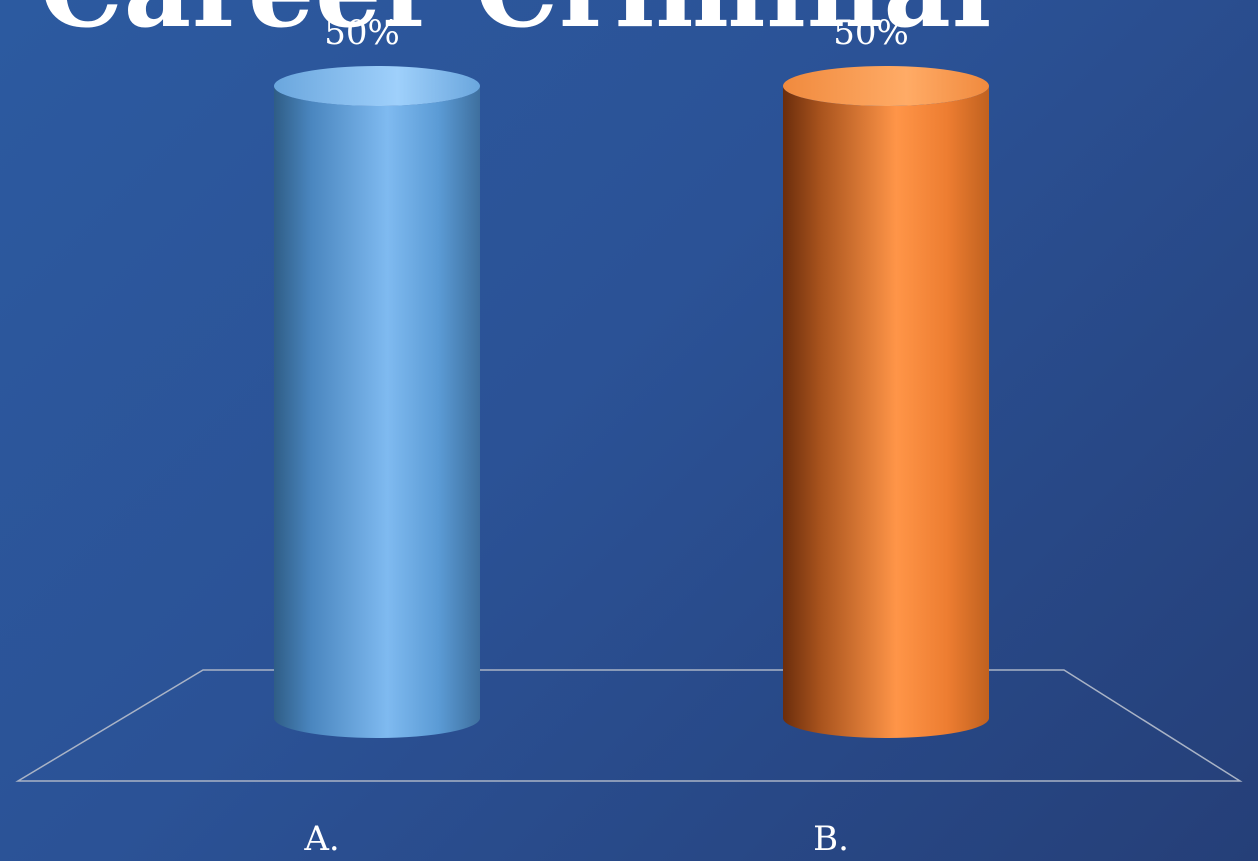  Describe the element at coordinates (377, 86) in the screenshot. I see `bar-a-top-cap` at that location.